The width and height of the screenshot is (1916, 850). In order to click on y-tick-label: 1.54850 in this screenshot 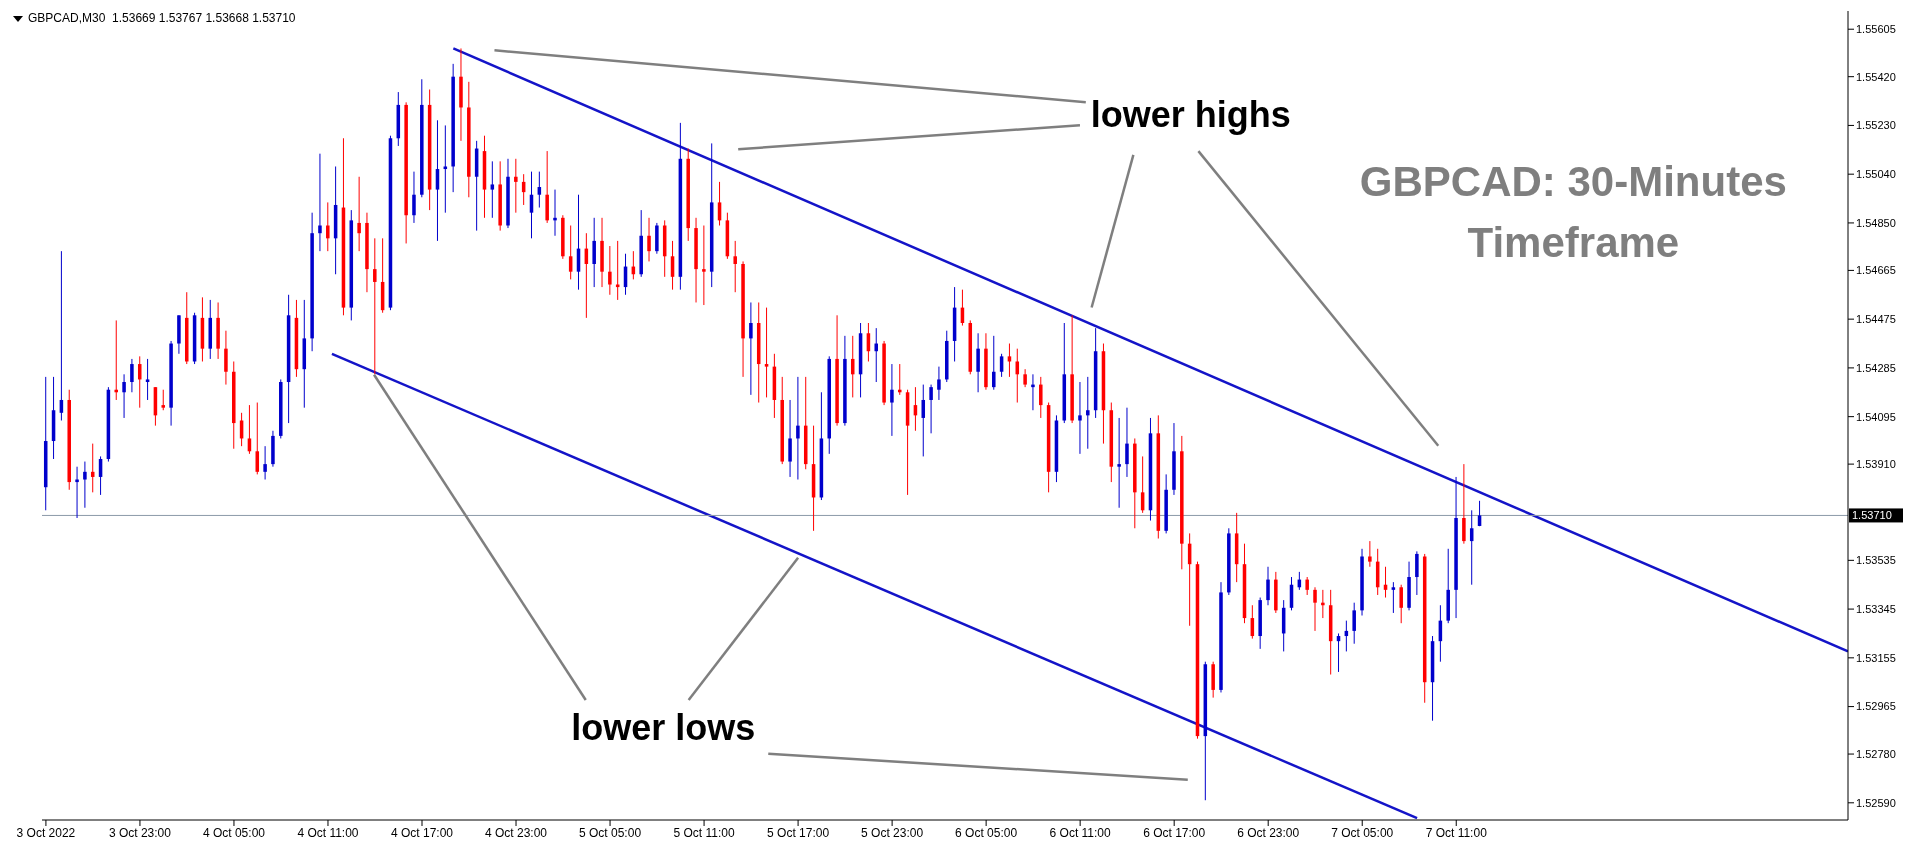, I will do `click(1876, 222)`.